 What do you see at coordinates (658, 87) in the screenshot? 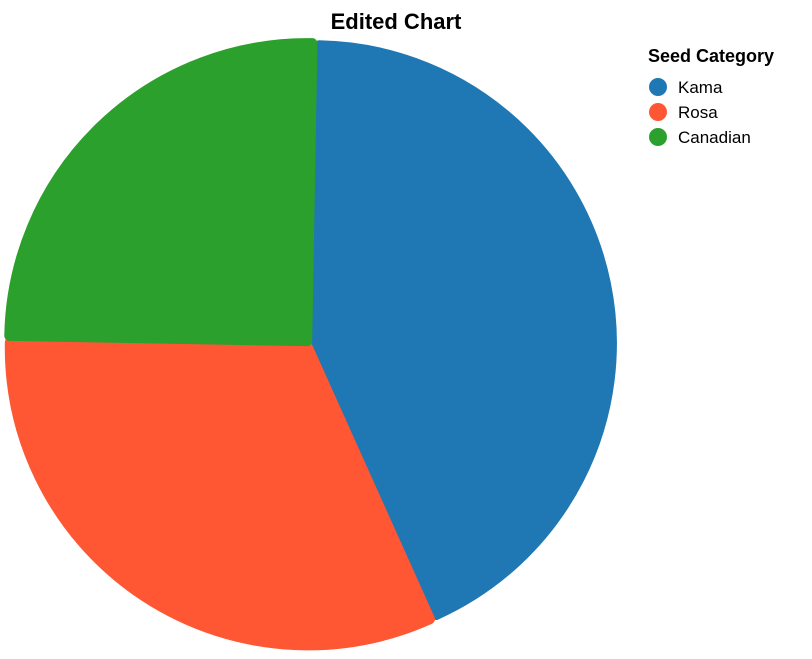
I see `legend-swatch-kama` at bounding box center [658, 87].